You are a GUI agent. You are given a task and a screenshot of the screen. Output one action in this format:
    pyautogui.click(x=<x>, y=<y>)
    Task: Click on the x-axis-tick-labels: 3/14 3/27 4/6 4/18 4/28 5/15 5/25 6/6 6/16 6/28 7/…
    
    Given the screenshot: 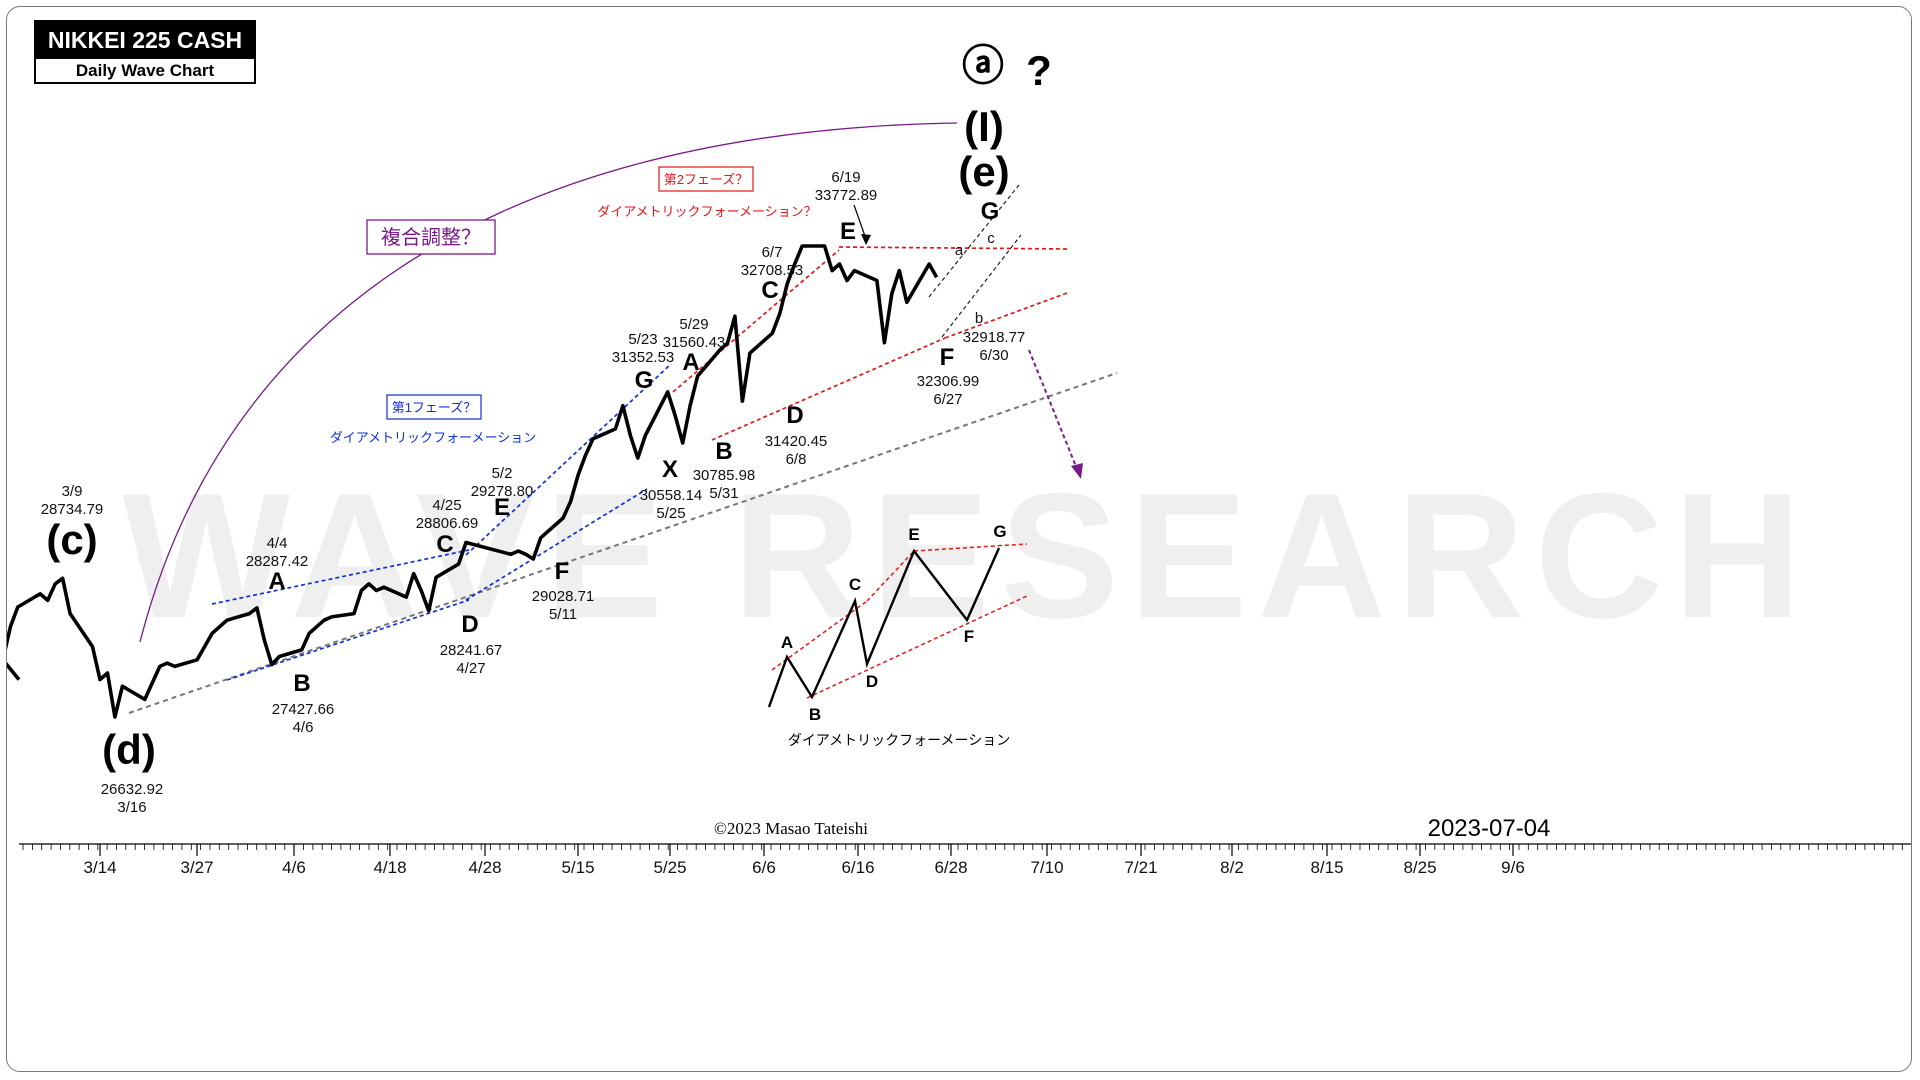 What is the action you would take?
    pyautogui.click(x=804, y=860)
    